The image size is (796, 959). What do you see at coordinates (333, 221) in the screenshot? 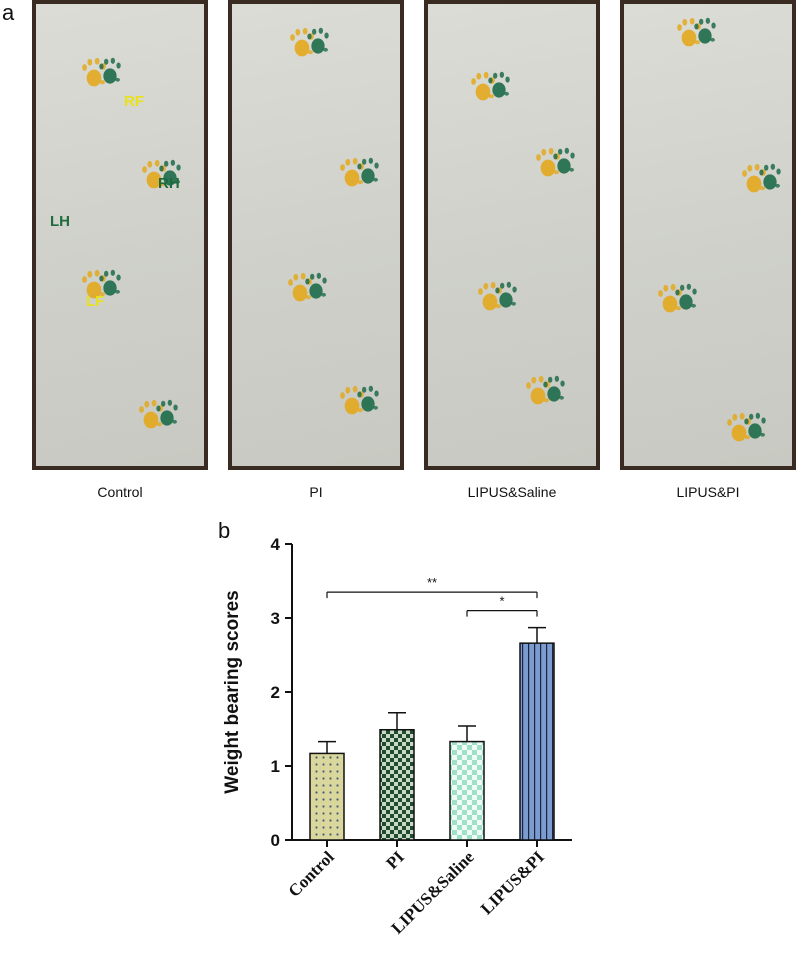
I see `footprint-prints-pi` at bounding box center [333, 221].